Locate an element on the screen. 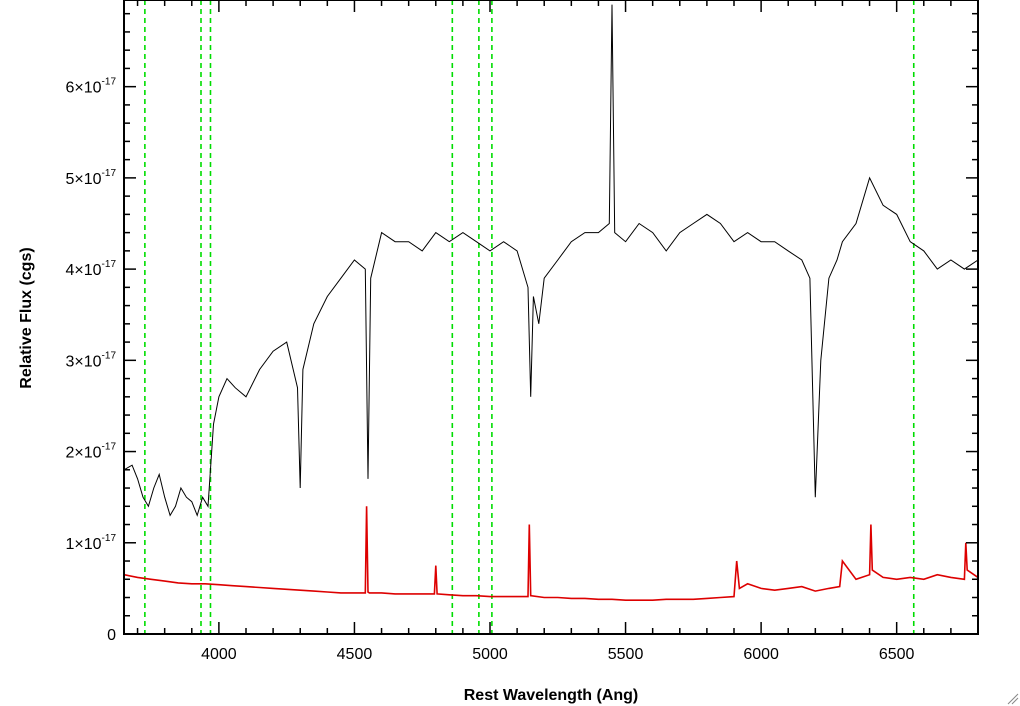  y-axis-label: Relative Flux (cgs) is located at coordinates (26, 317).